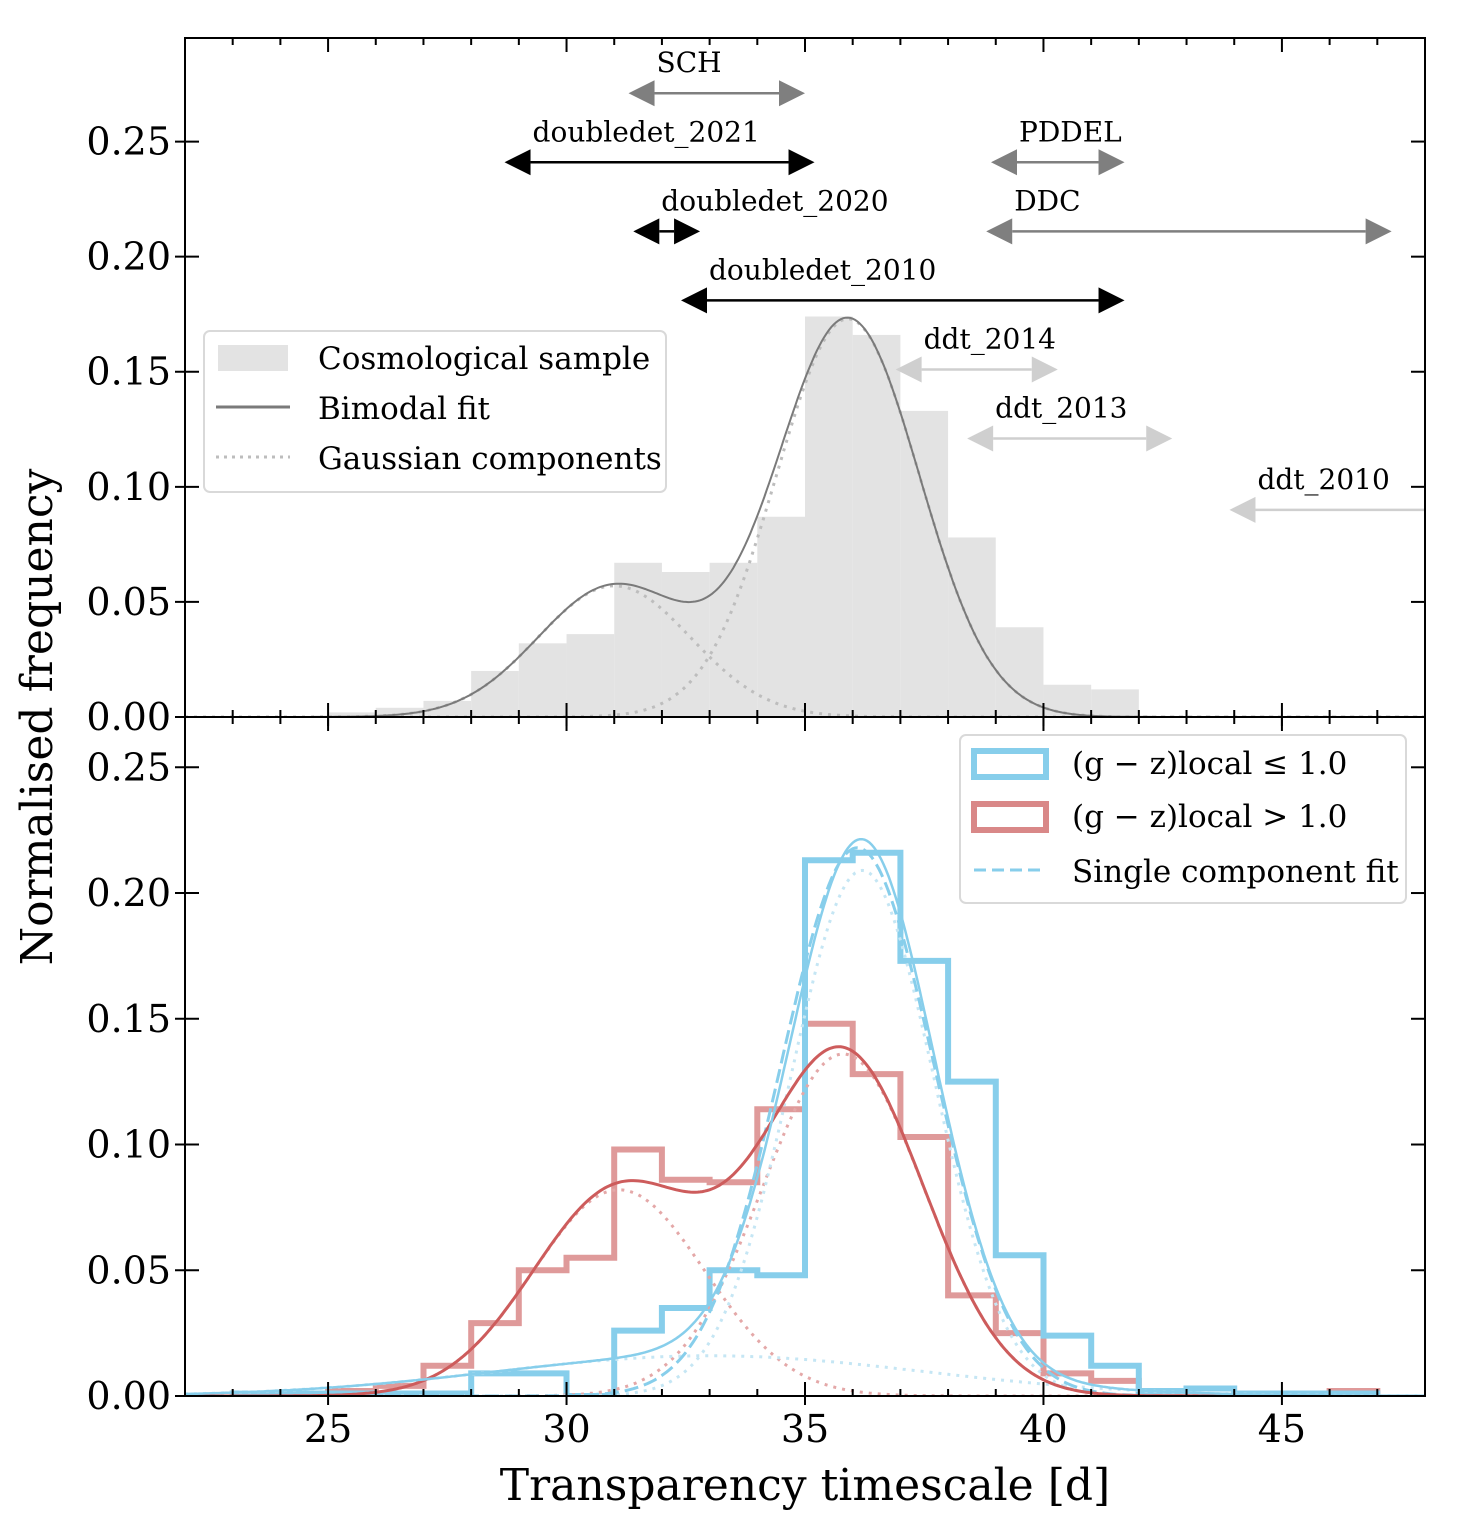 Image resolution: width=1474 pixels, height=1531 pixels. What do you see at coordinates (689, 62) in the screenshot?
I see `model-label: SCH` at bounding box center [689, 62].